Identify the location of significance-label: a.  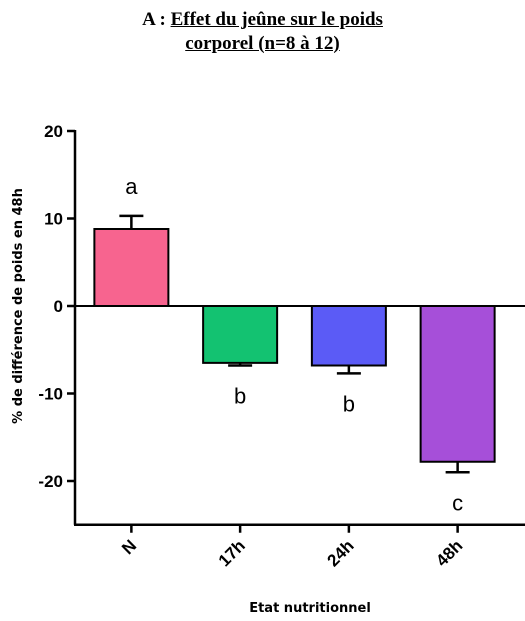
(131, 186).